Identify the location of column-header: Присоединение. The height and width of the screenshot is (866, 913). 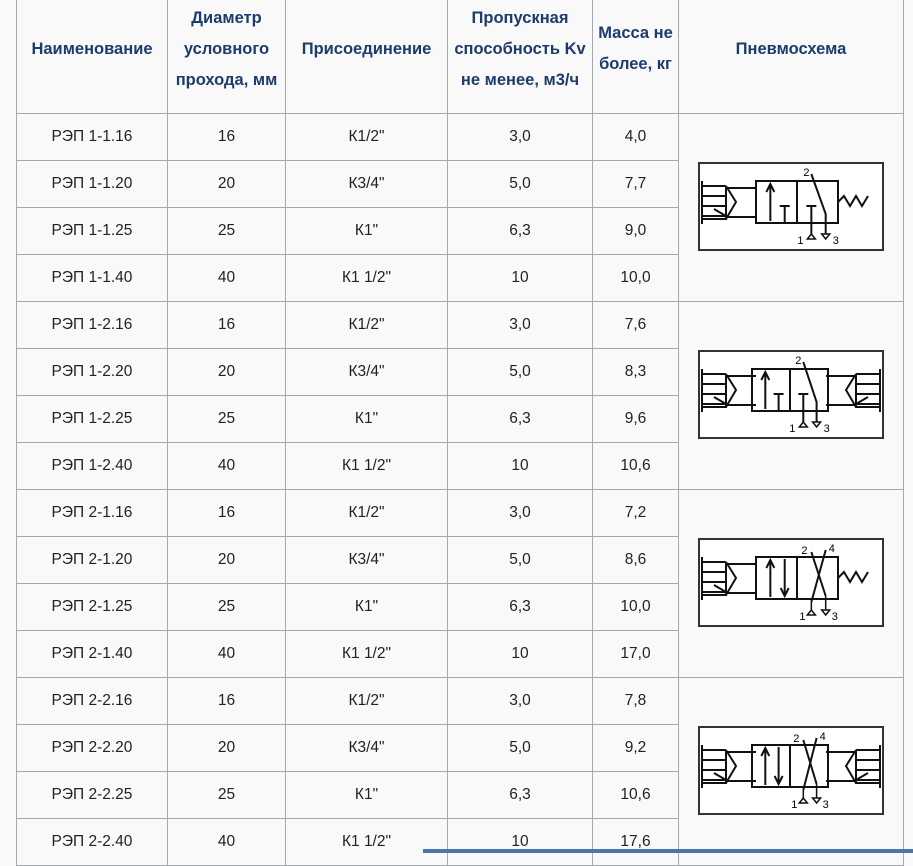
(366, 57).